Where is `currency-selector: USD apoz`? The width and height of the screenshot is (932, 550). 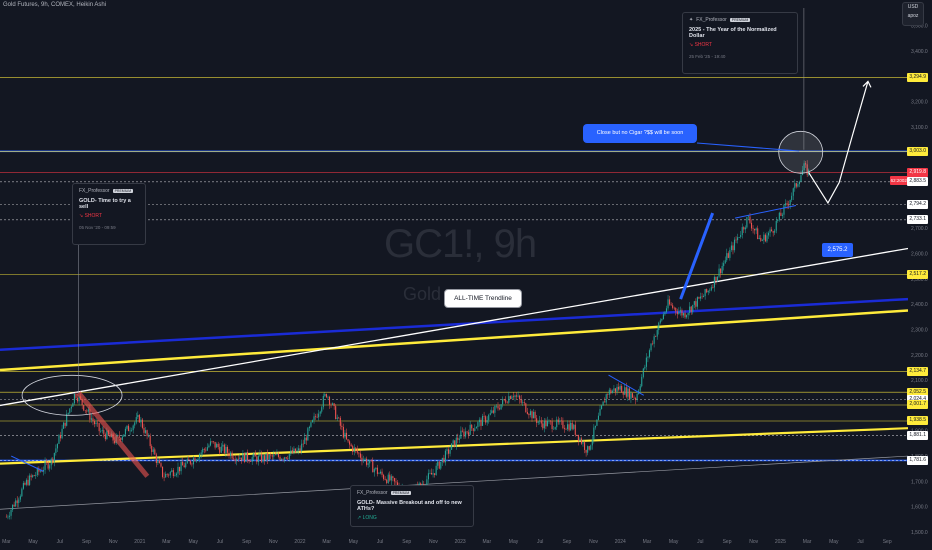 currency-selector: USD apoz is located at coordinates (913, 14).